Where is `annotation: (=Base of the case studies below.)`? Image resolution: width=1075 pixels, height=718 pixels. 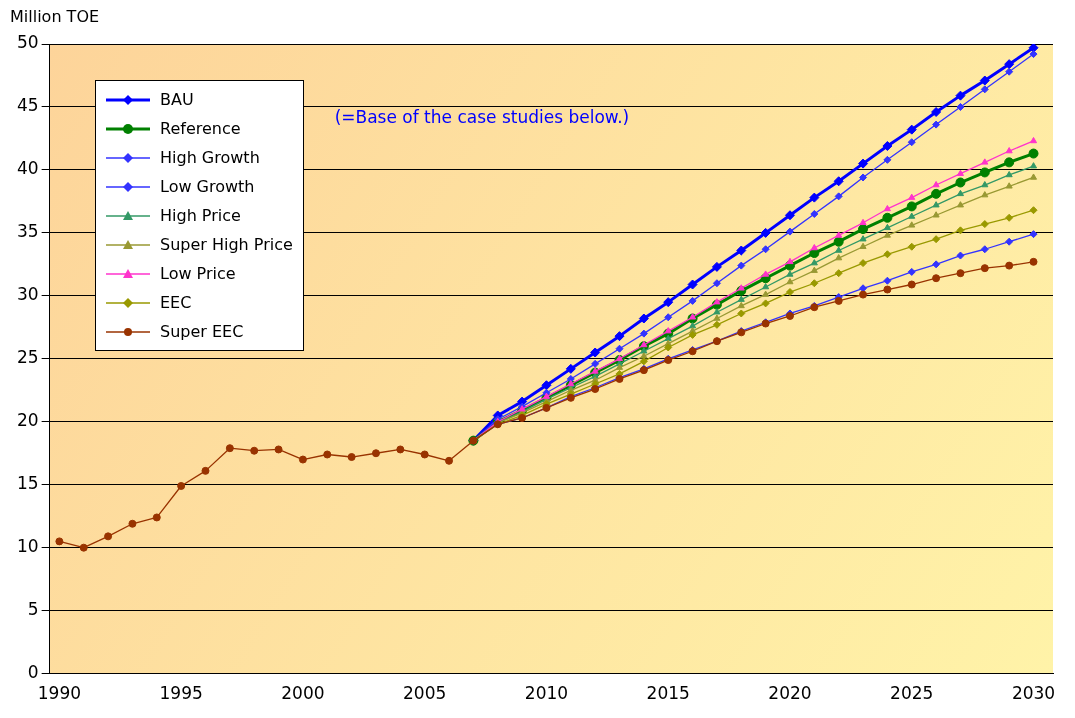 annotation: (=Base of the case studies below.) is located at coordinates (482, 116).